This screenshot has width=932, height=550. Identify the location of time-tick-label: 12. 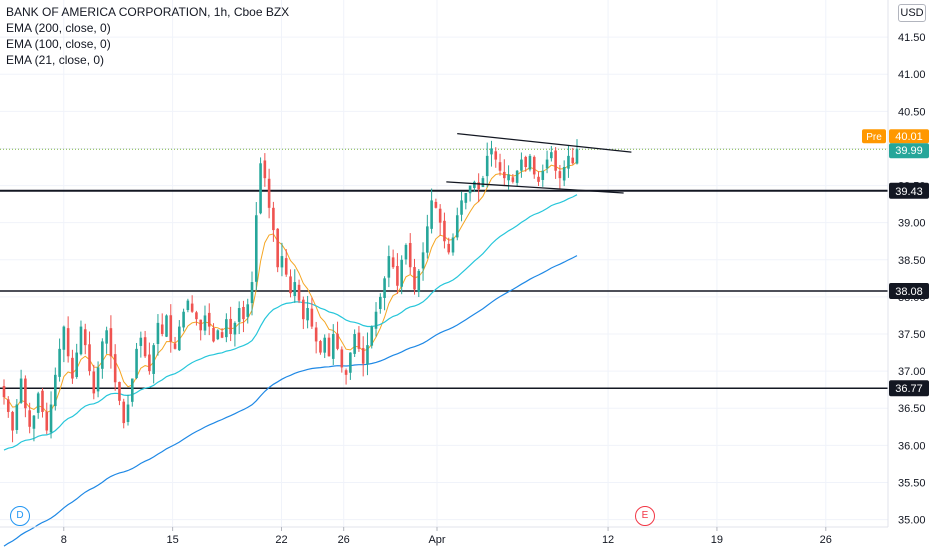
(608, 540).